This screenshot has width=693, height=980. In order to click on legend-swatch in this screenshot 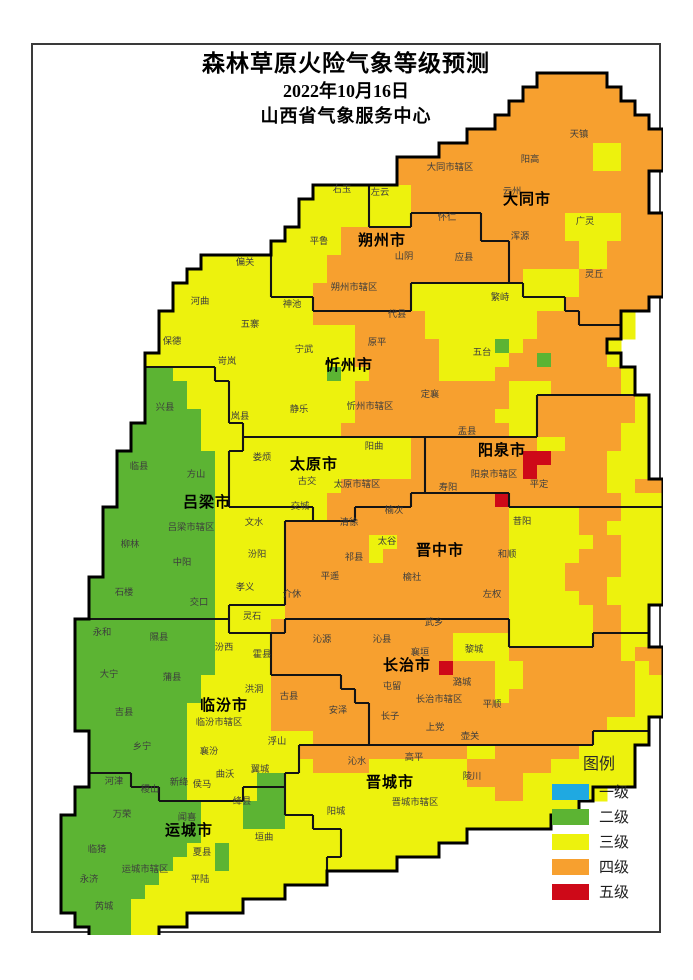, I will do `click(570, 842)`.